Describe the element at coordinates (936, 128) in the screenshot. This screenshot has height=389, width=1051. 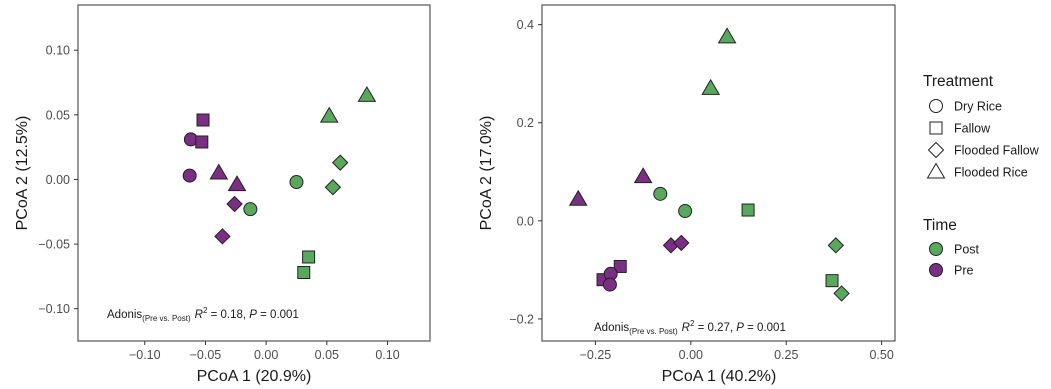
I see `legend-key-square-icon` at that location.